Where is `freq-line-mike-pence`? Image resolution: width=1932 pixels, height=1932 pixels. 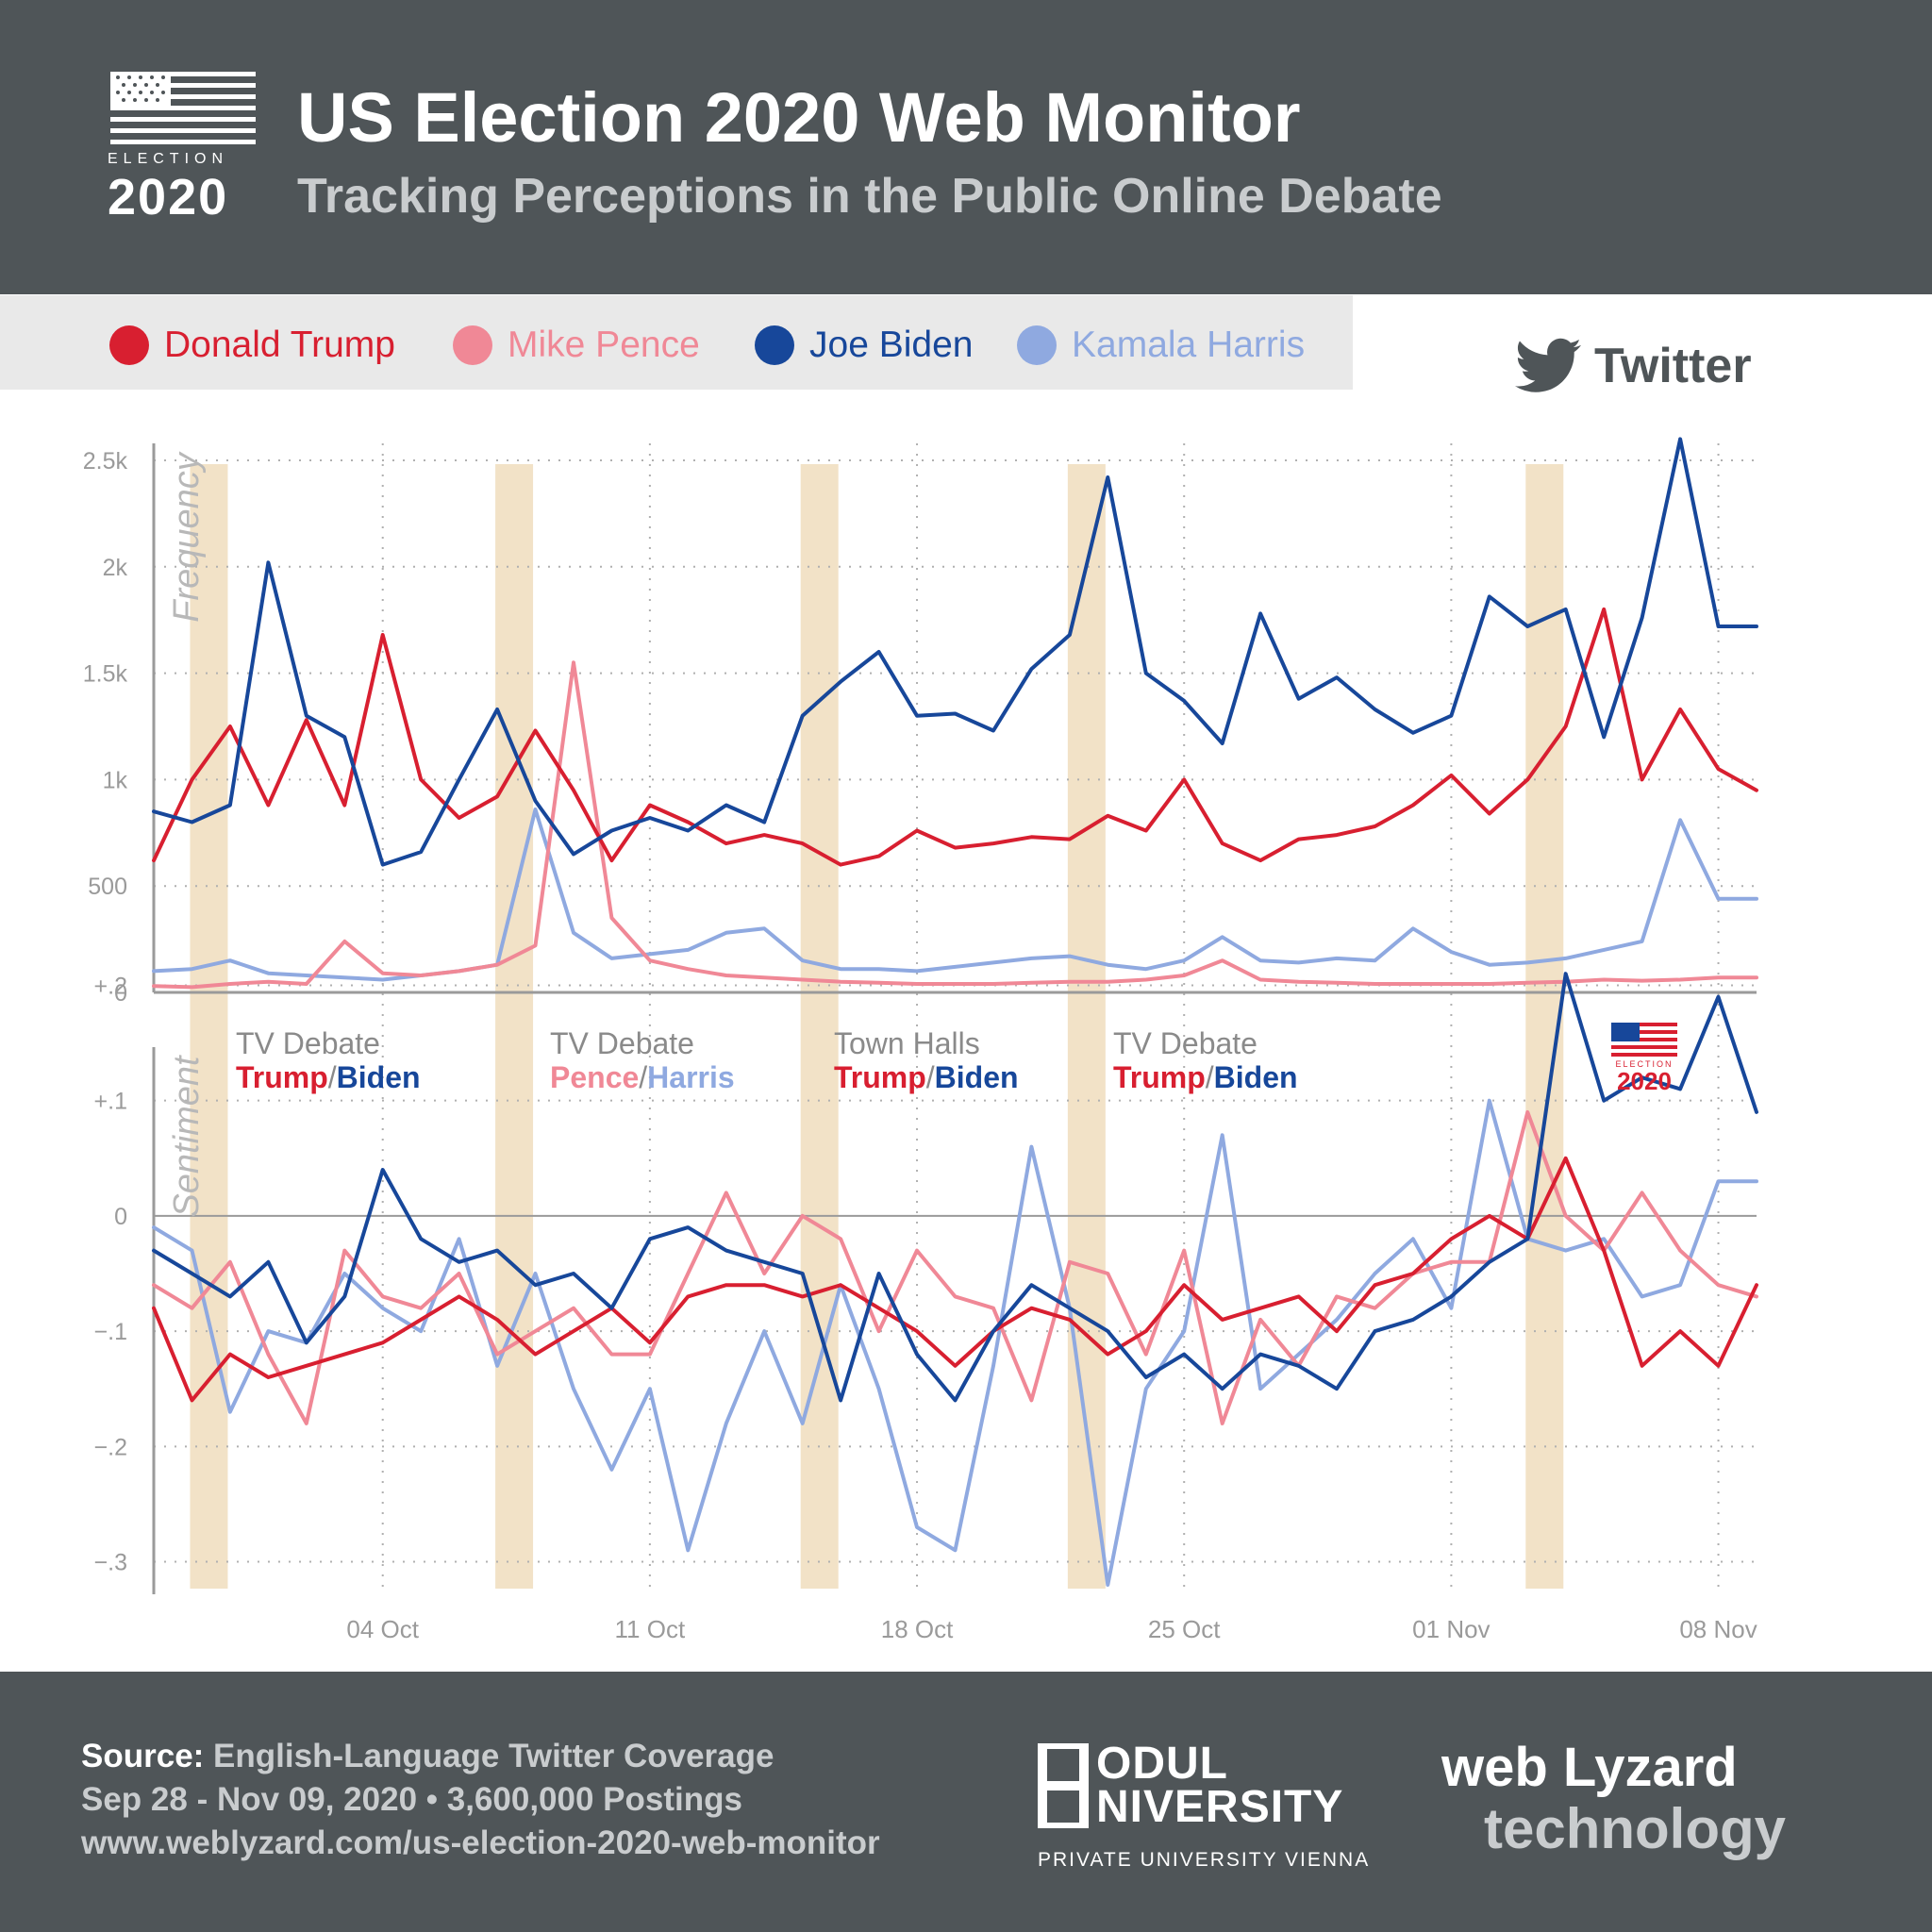 freq-line-mike-pence is located at coordinates (955, 825).